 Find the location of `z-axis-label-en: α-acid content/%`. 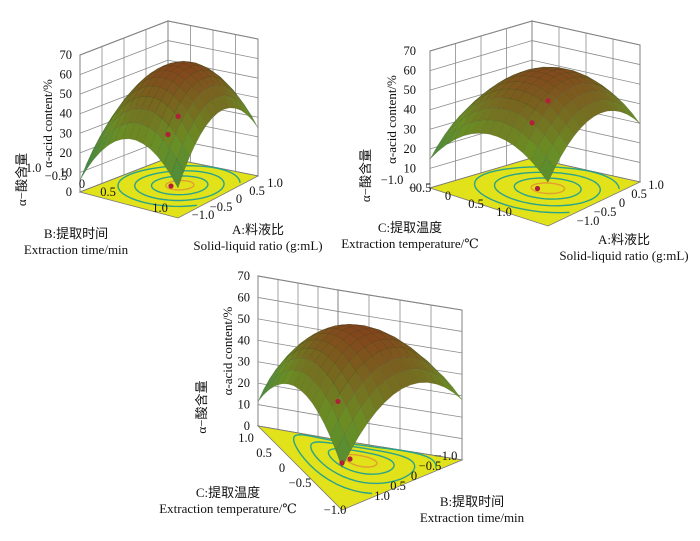

z-axis-label-en: α-acid content/% is located at coordinates (227, 350).